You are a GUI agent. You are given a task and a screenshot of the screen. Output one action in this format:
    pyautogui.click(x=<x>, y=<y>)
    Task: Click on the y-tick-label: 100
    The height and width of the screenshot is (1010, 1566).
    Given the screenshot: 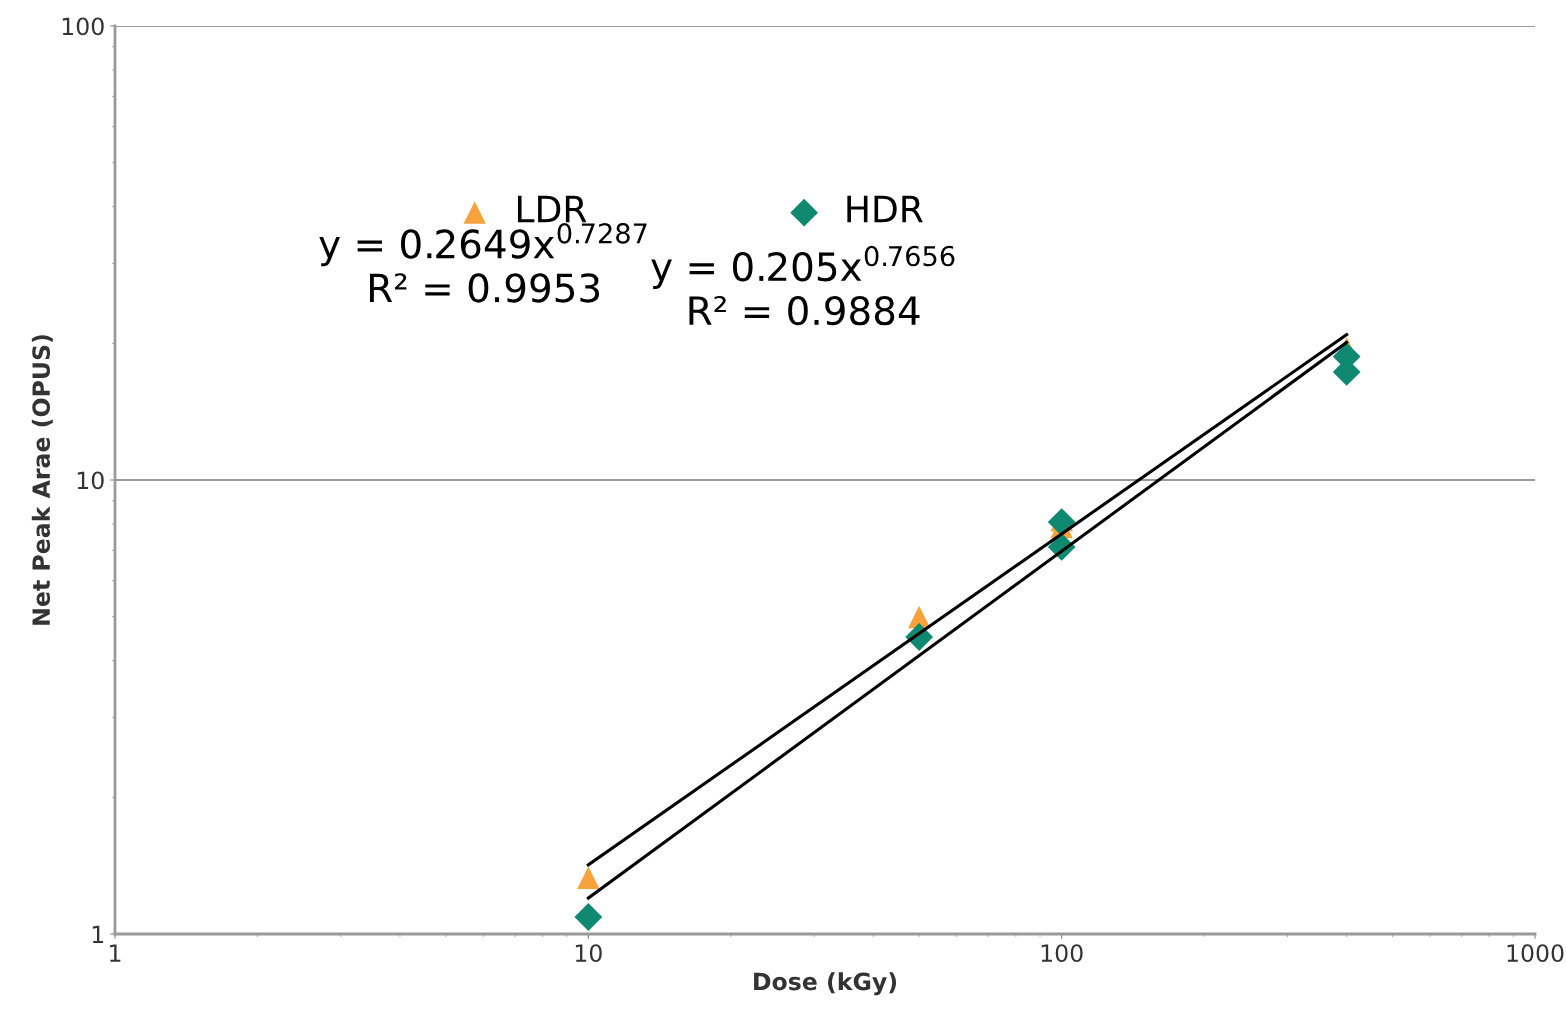 What is the action you would take?
    pyautogui.click(x=83, y=26)
    